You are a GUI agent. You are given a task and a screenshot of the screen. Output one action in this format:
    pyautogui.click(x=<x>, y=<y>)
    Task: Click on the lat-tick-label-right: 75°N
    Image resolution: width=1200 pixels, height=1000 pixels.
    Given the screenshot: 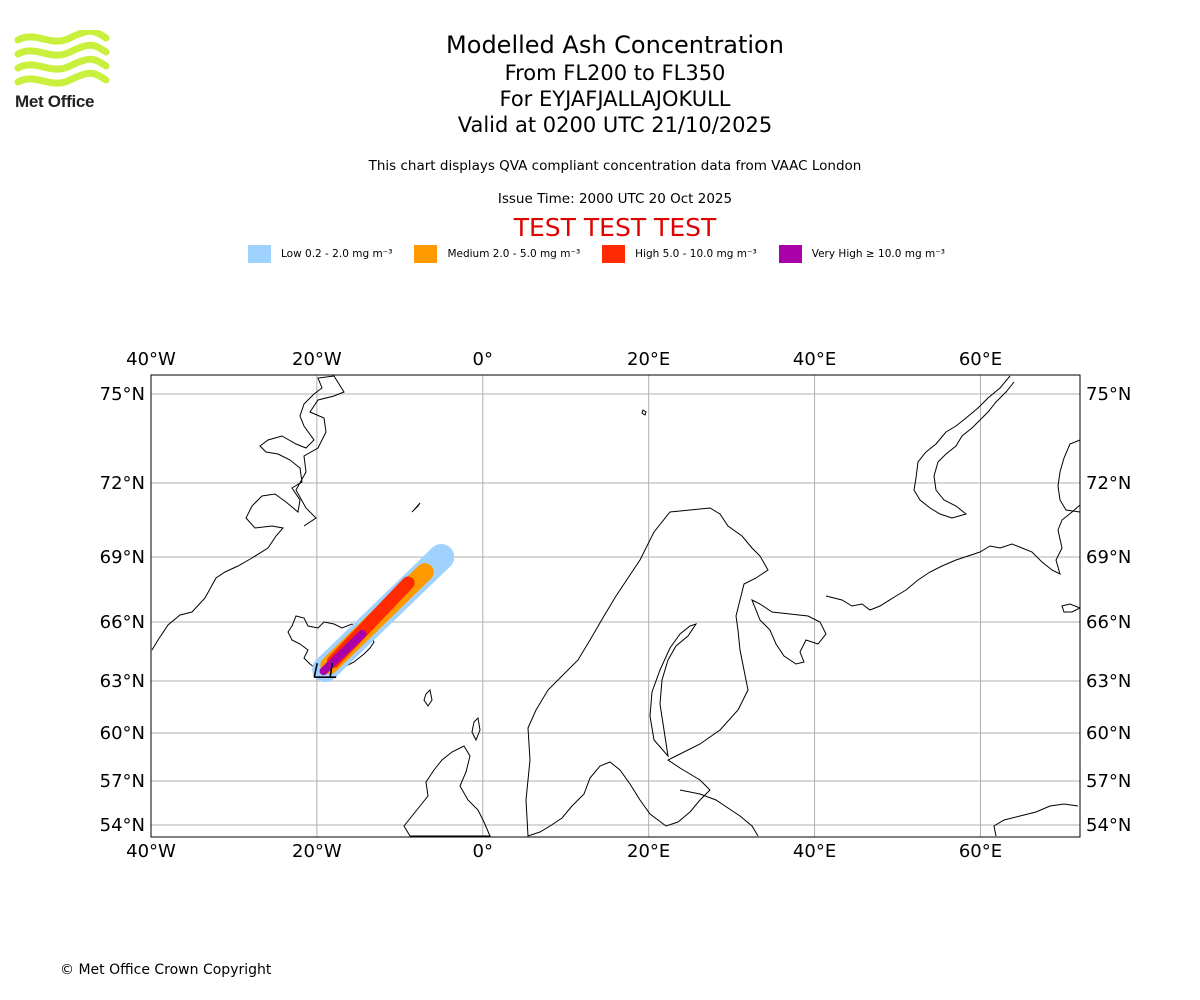 What is the action you would take?
    pyautogui.click(x=1108, y=394)
    